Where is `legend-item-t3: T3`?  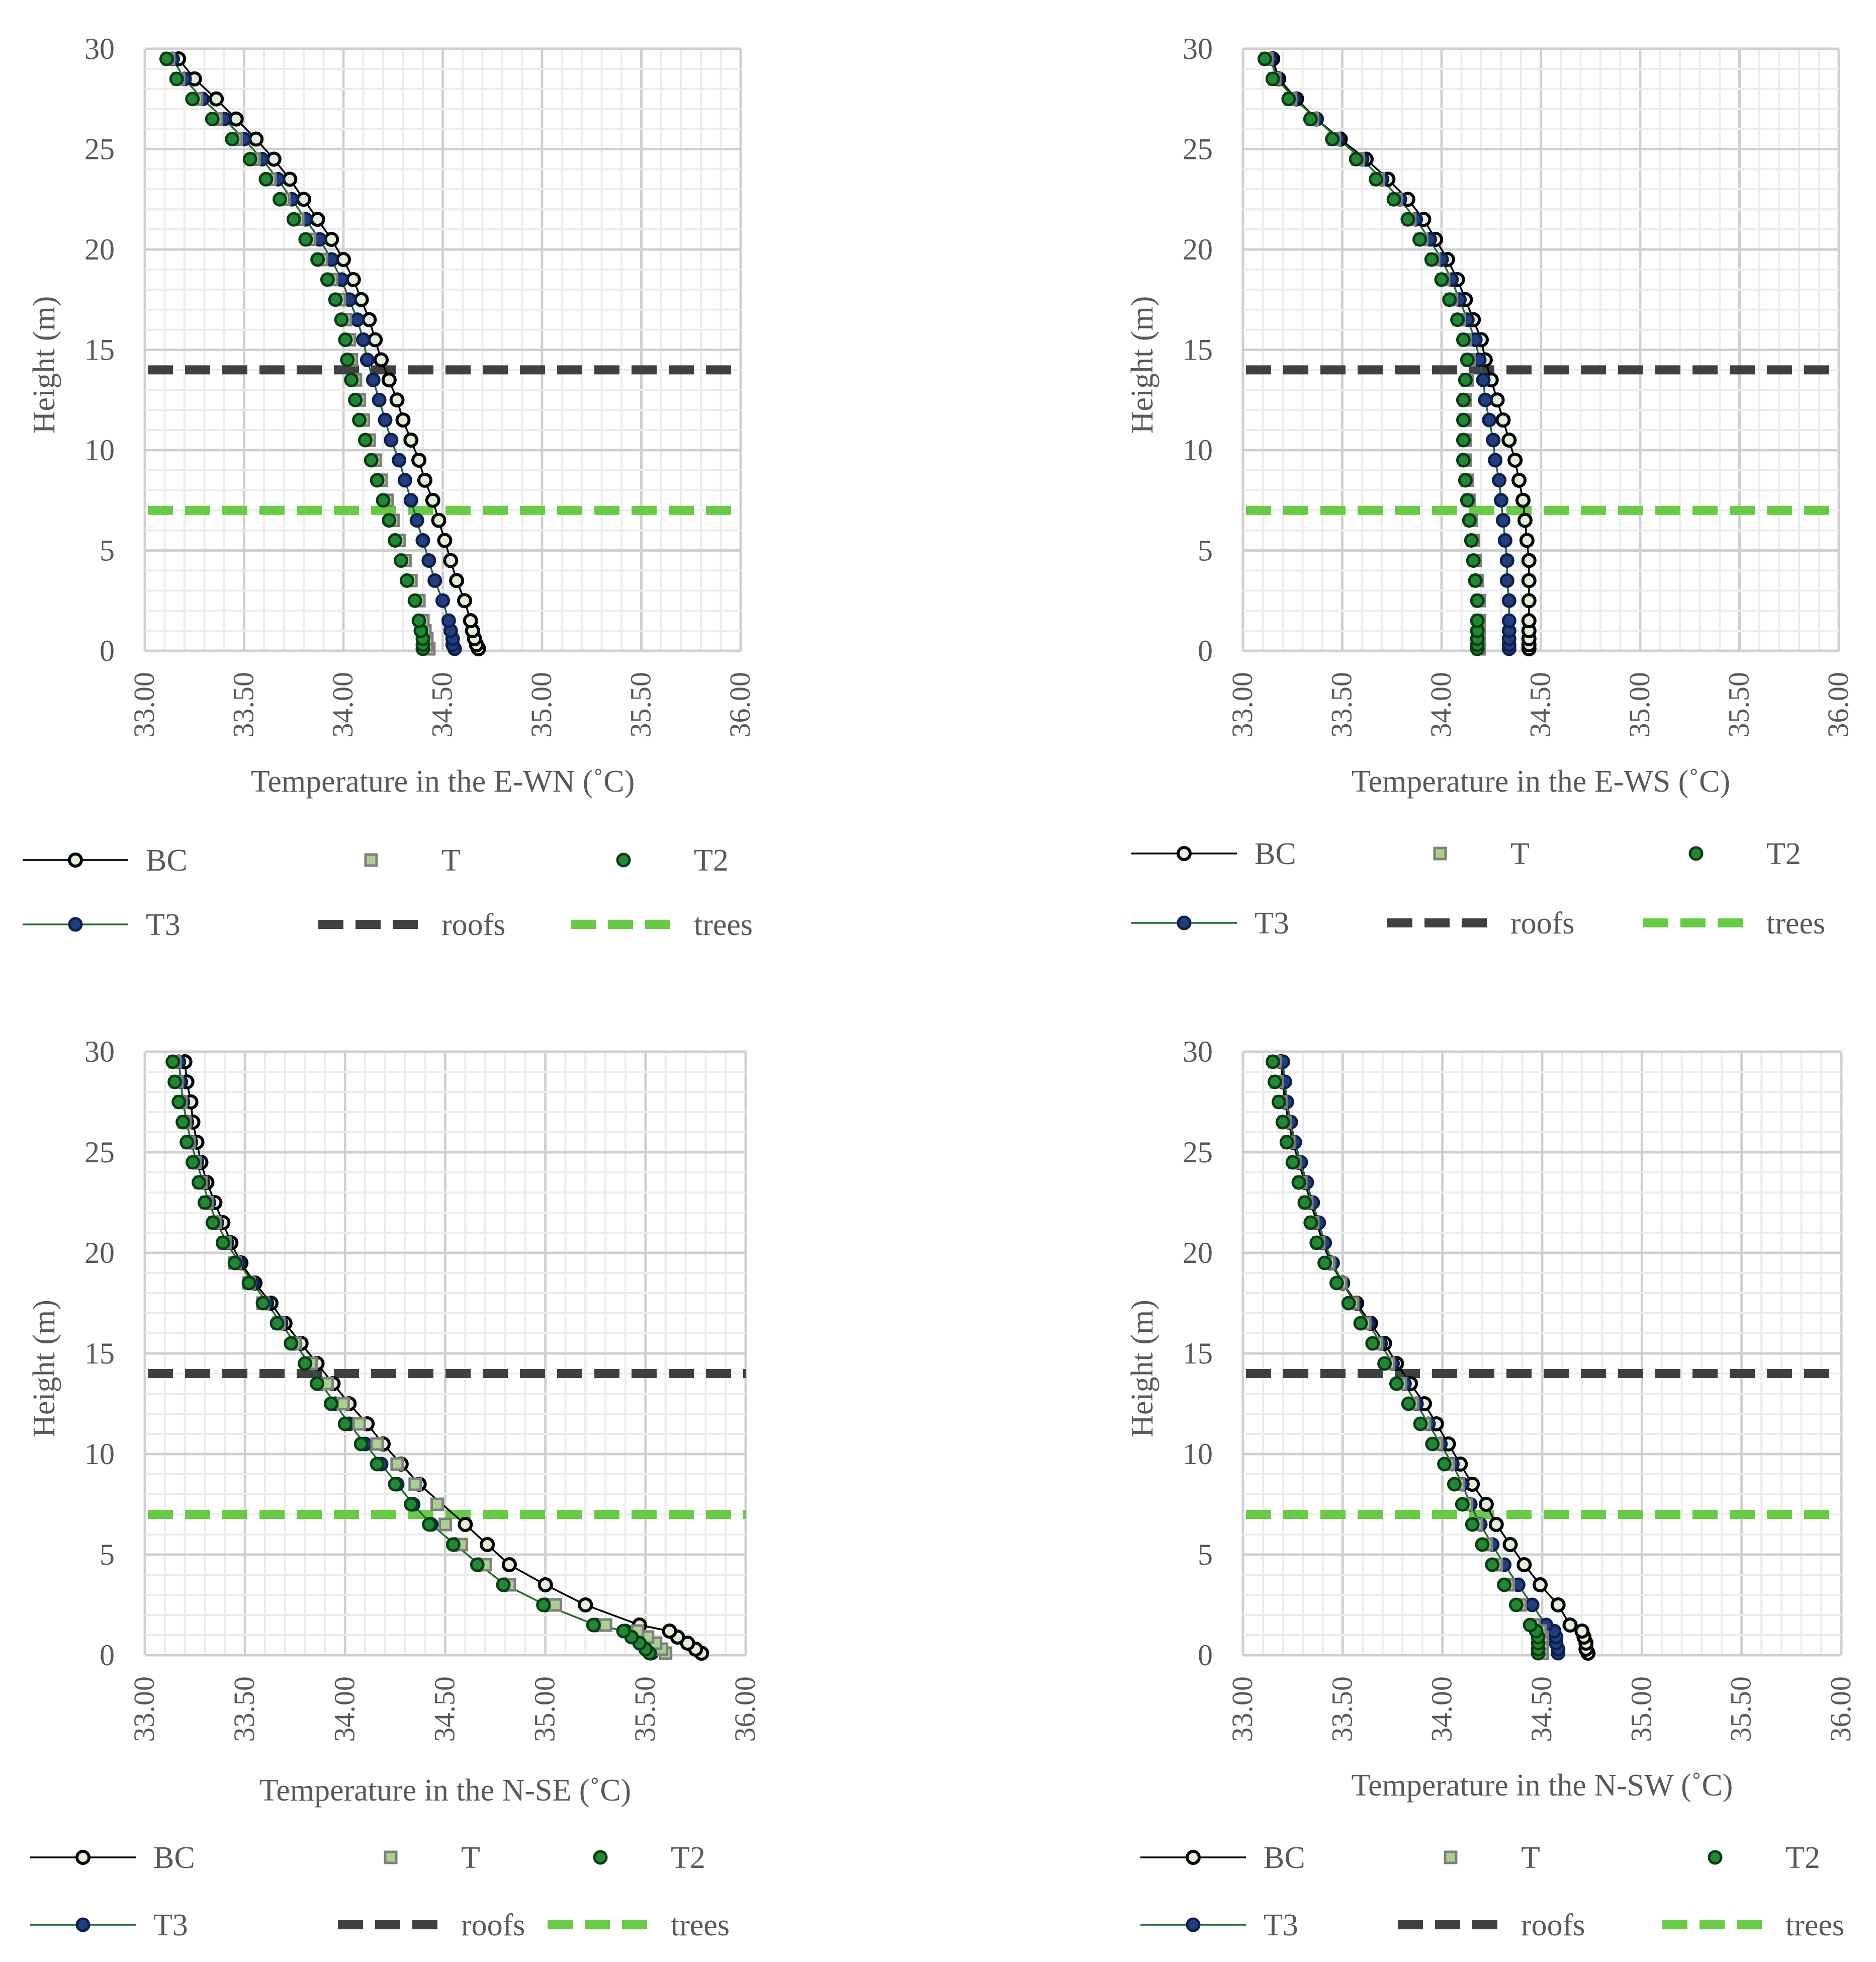 legend-item-t3: T3 is located at coordinates (1219, 1925).